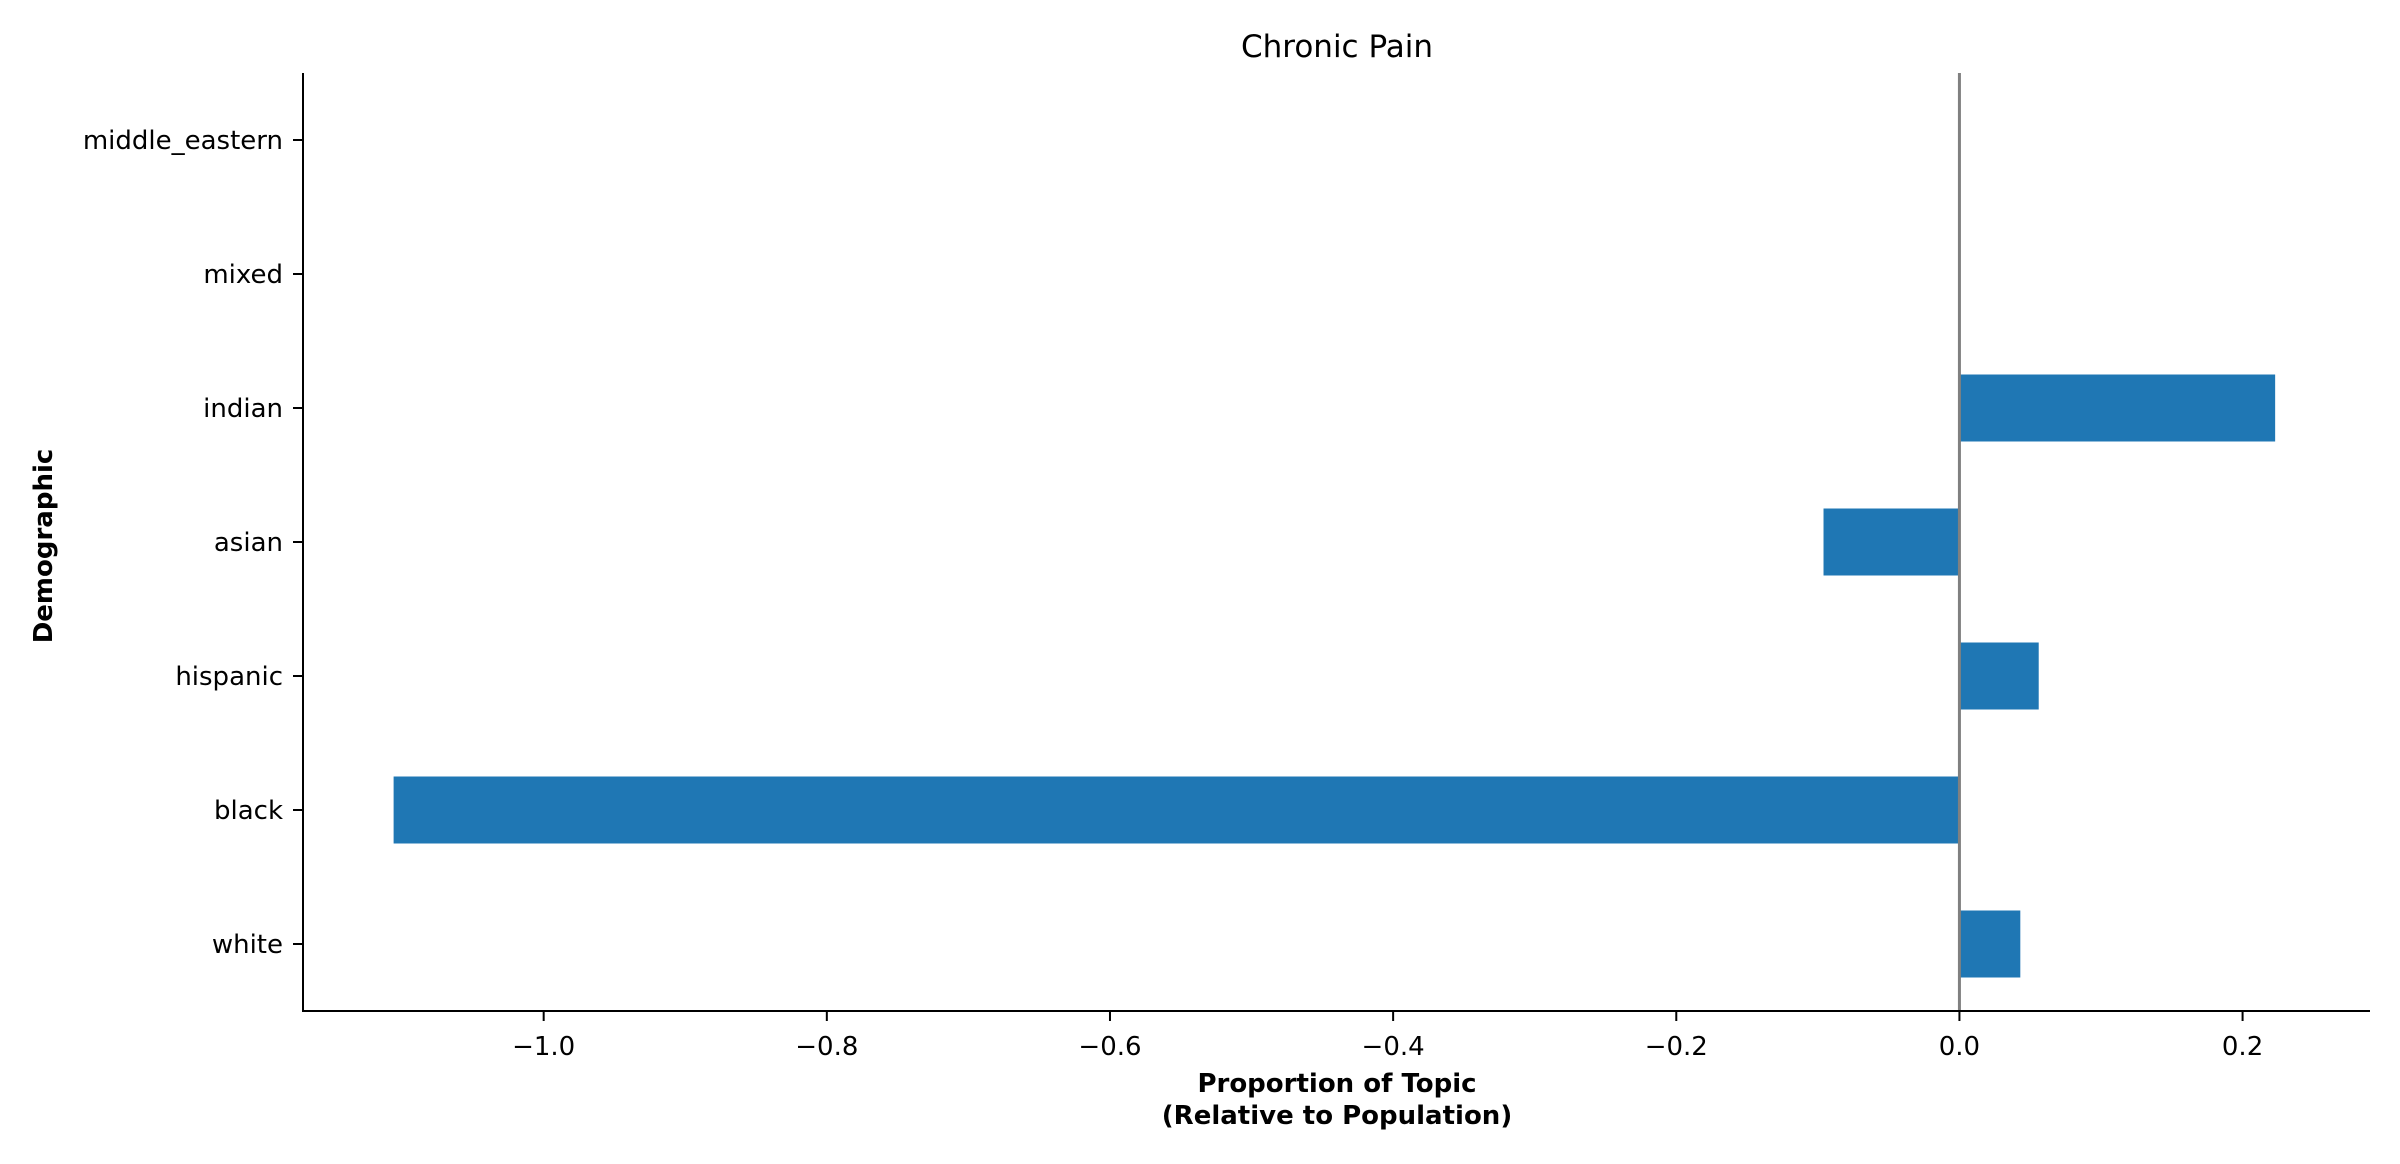 The image size is (2400, 1164). Describe the element at coordinates (1676, 1047) in the screenshot. I see `x-tick-label-4: −0.2` at that location.